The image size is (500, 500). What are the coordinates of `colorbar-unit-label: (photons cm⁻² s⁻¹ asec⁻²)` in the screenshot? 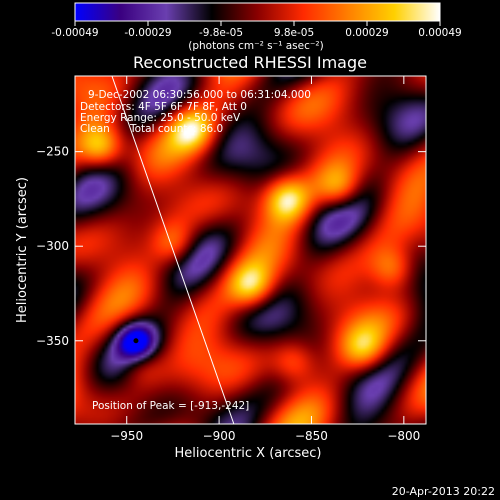 It's located at (255, 46).